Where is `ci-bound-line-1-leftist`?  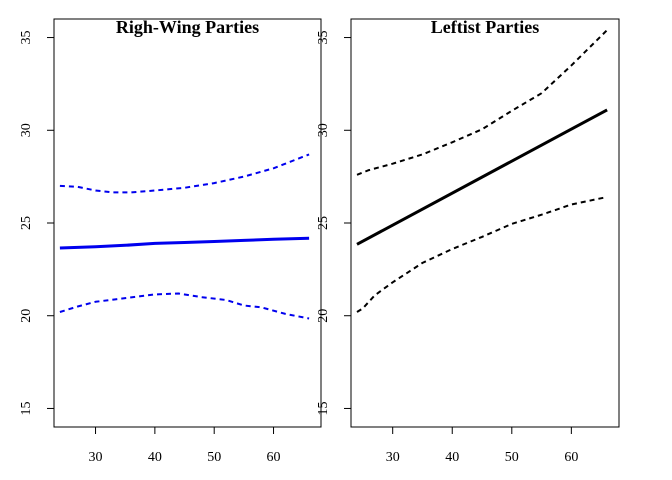
ci-bound-line-1-leftist is located at coordinates (482, 102).